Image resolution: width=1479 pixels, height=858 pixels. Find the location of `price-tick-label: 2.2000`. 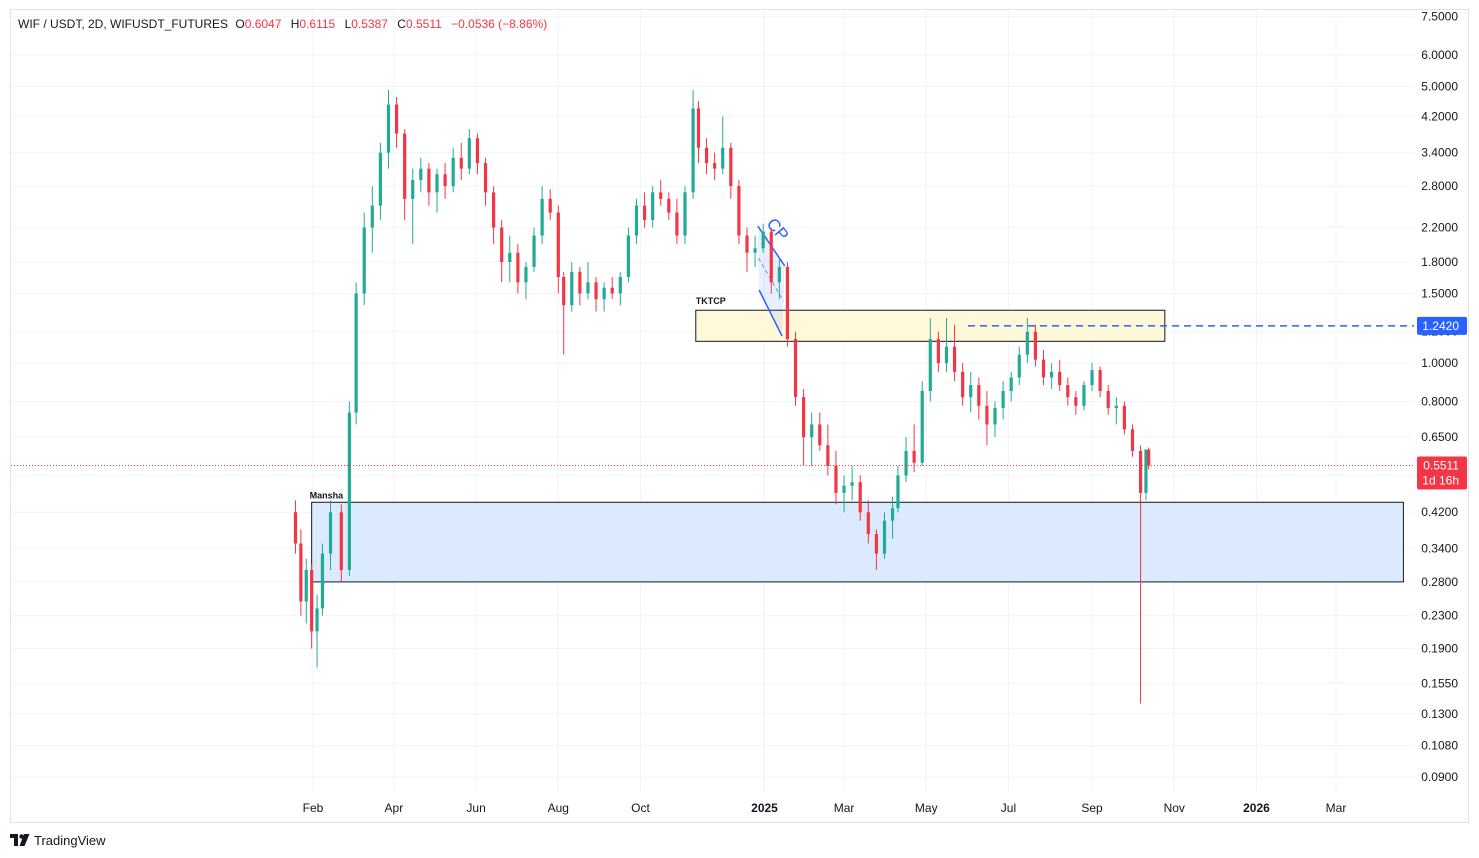

price-tick-label: 2.2000 is located at coordinates (1439, 228).